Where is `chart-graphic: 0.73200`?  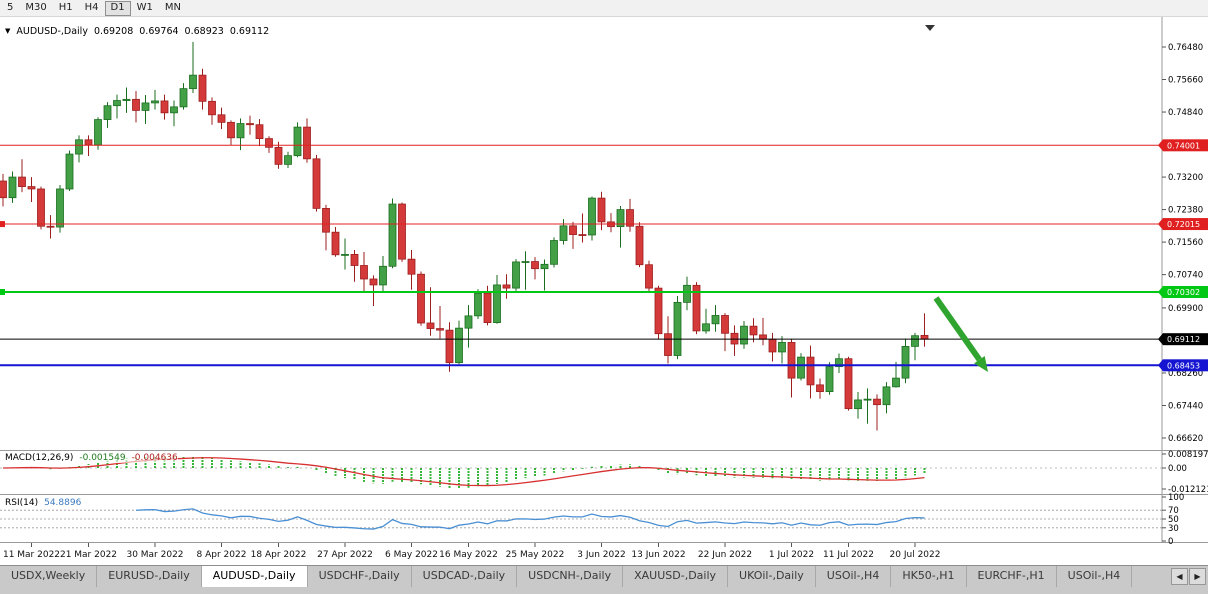 chart-graphic: 0.73200 is located at coordinates (1185, 178).